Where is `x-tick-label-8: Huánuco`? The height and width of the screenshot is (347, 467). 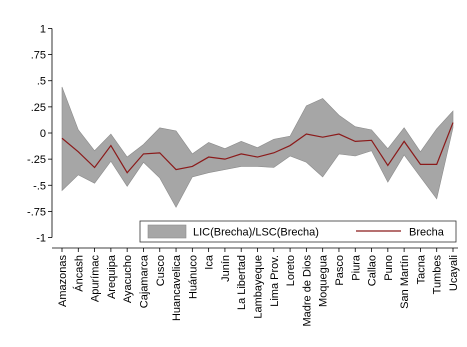 x-tick-label-8: Huánuco is located at coordinates (193, 277).